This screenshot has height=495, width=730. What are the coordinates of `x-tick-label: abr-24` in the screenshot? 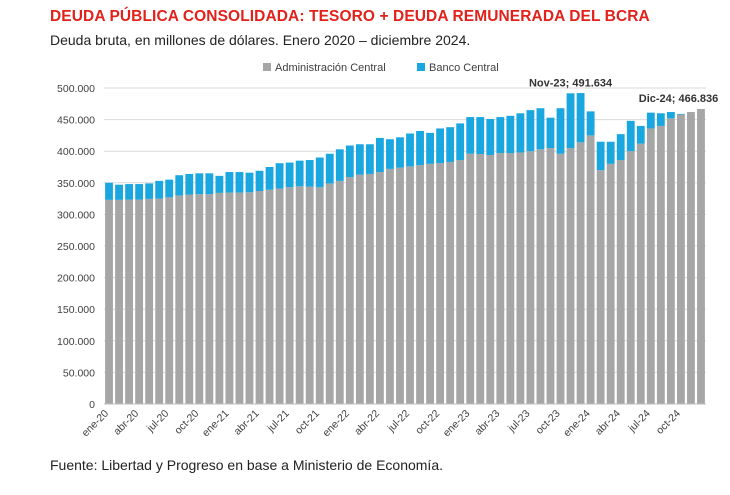 It's located at (608, 423).